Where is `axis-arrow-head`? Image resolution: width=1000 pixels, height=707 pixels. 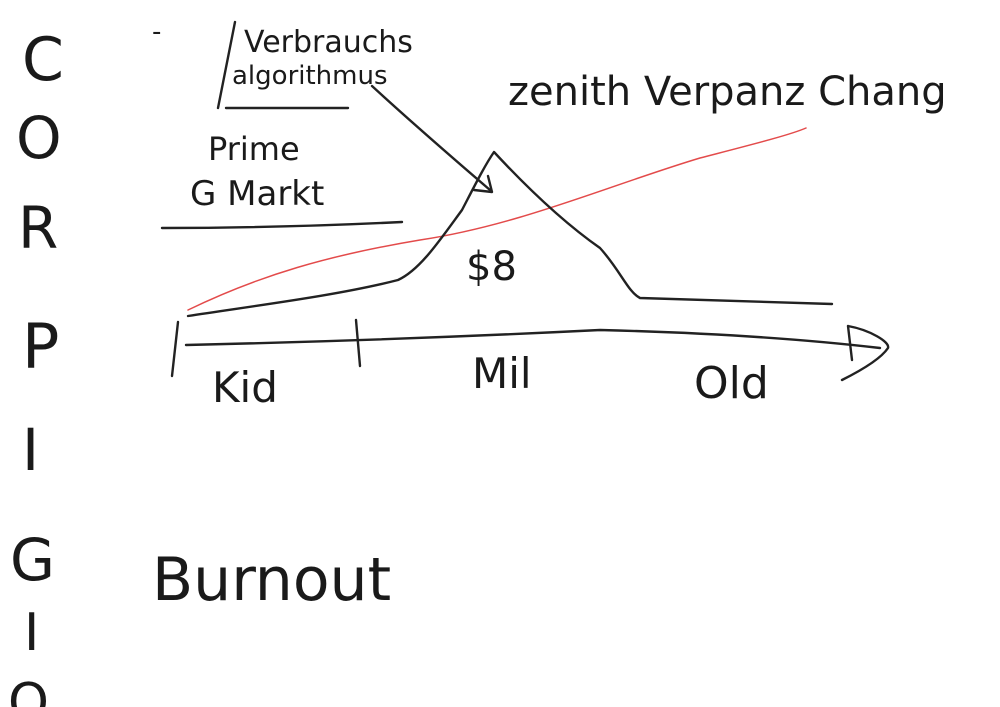
axis-arrow-head is located at coordinates (865, 353).